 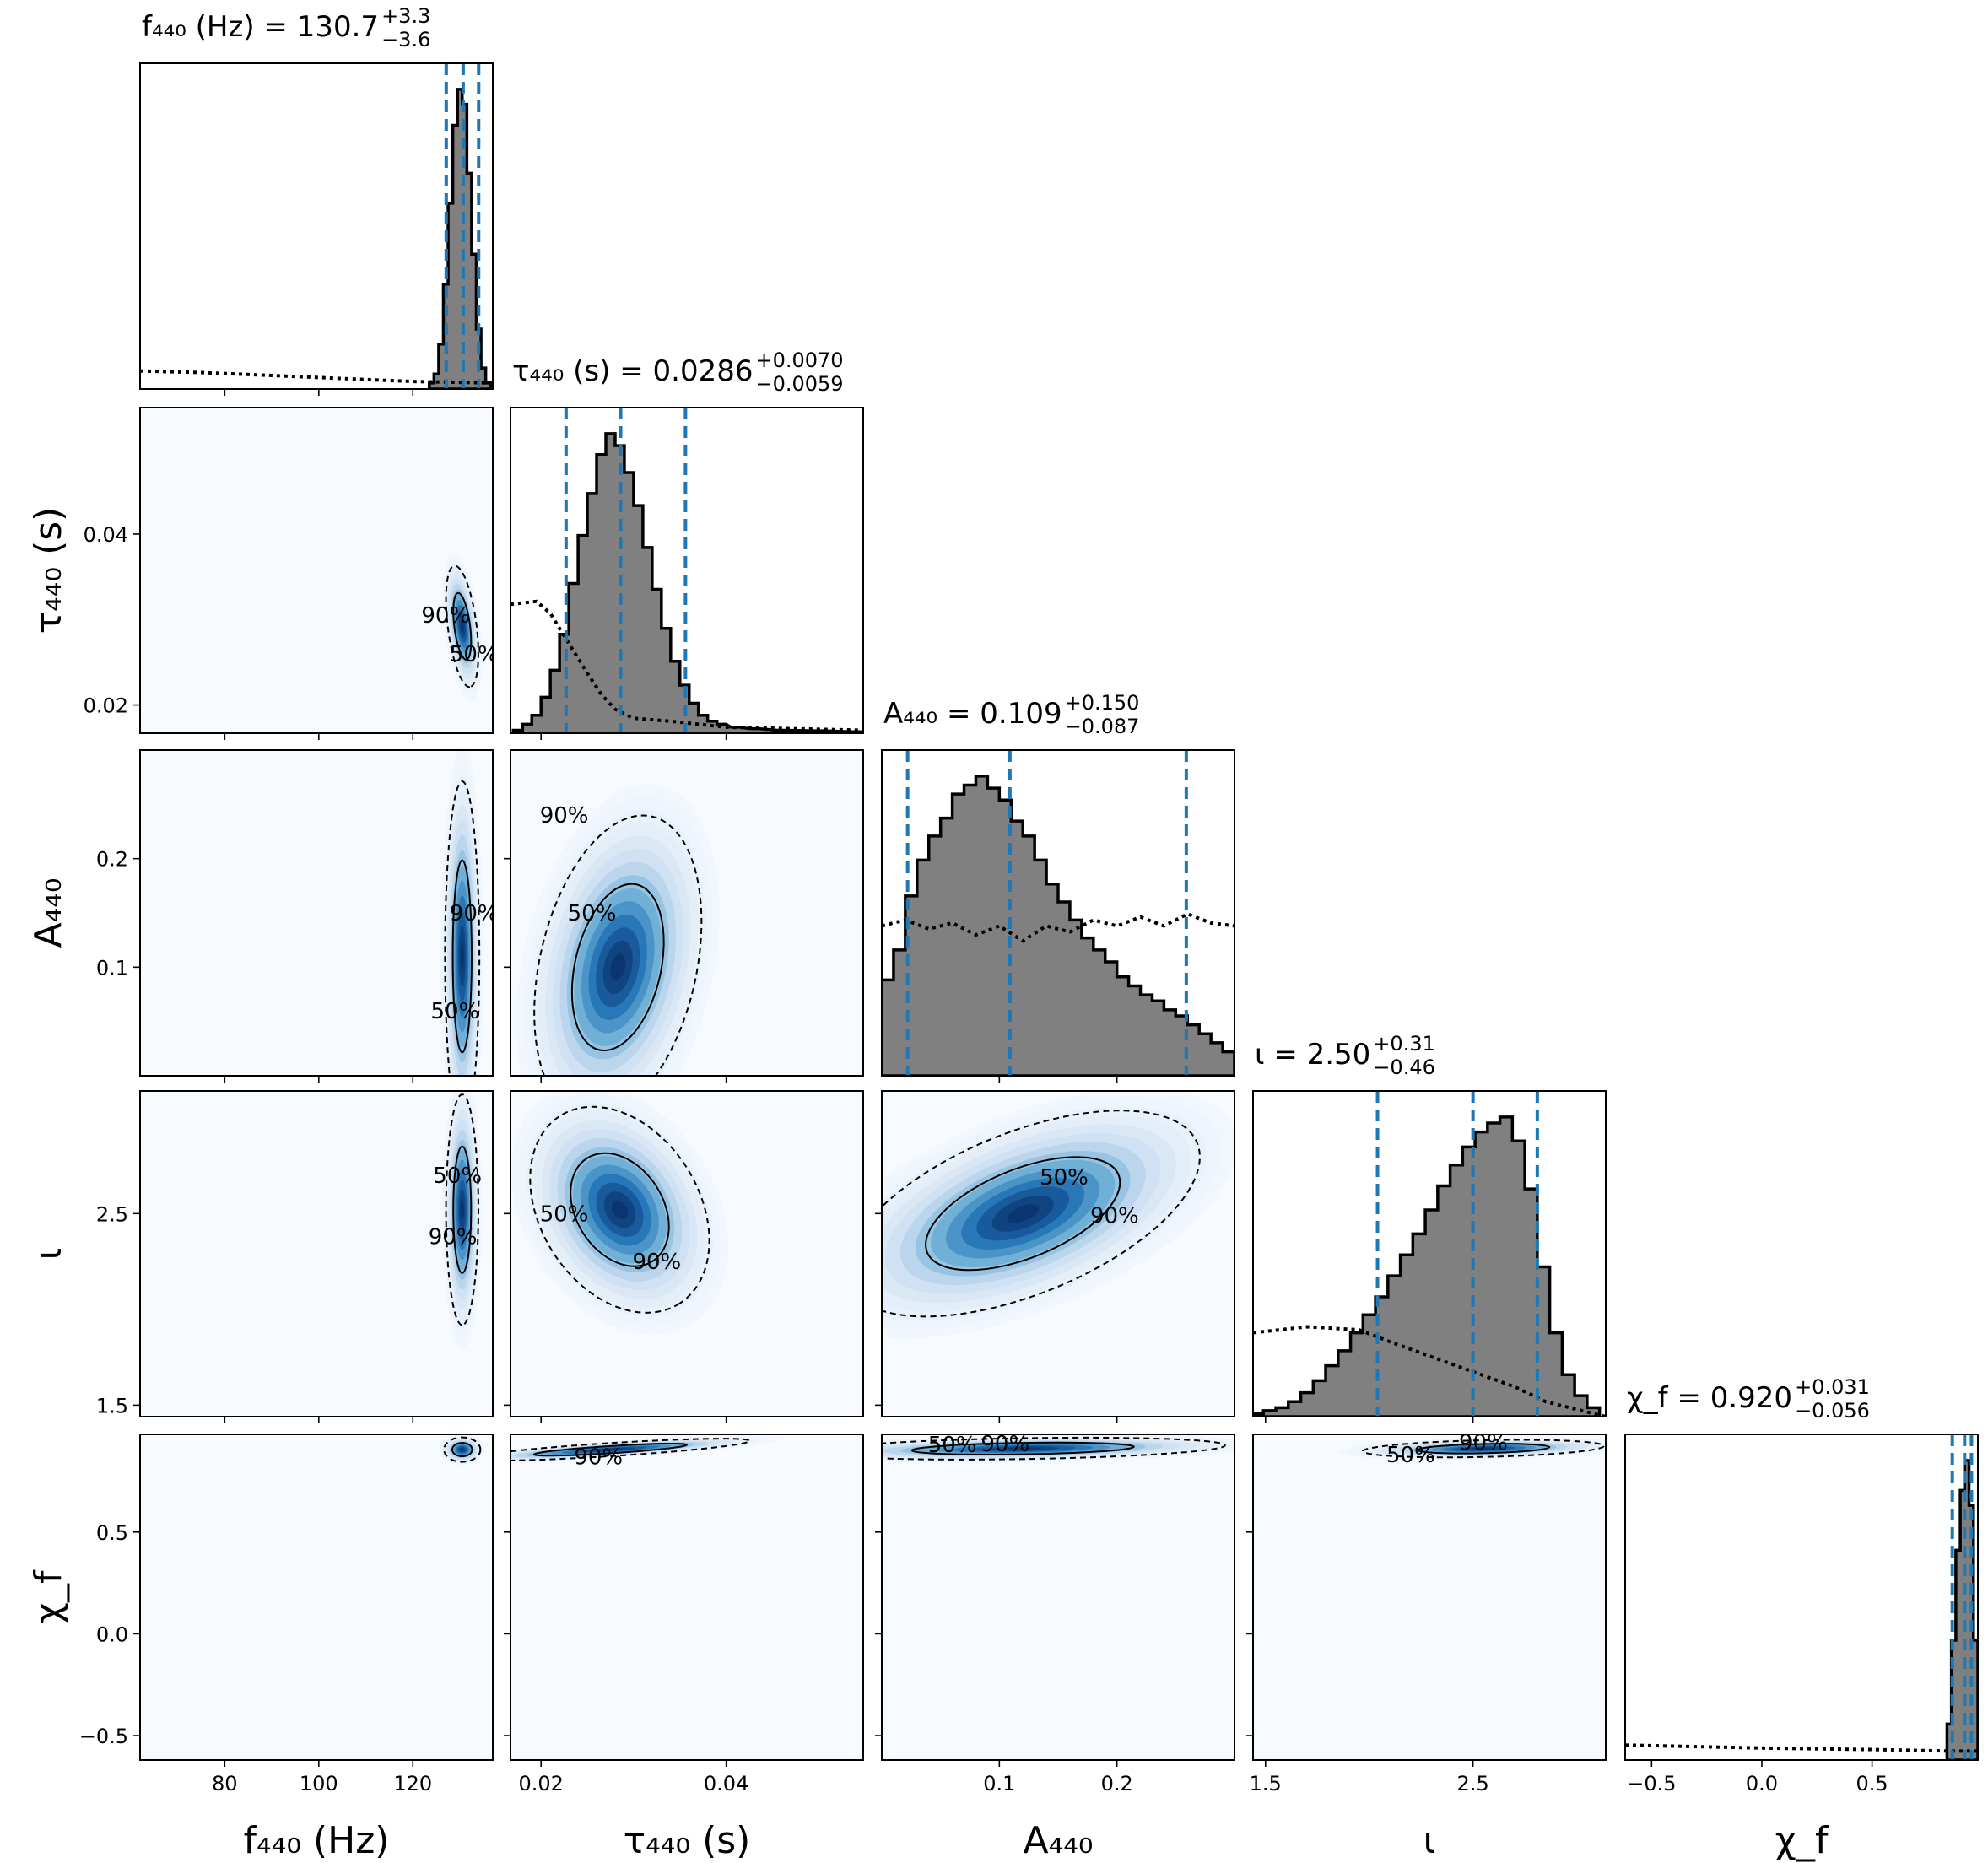 What do you see at coordinates (112, 860) in the screenshot?
I see `y-tick-label: 0.2` at bounding box center [112, 860].